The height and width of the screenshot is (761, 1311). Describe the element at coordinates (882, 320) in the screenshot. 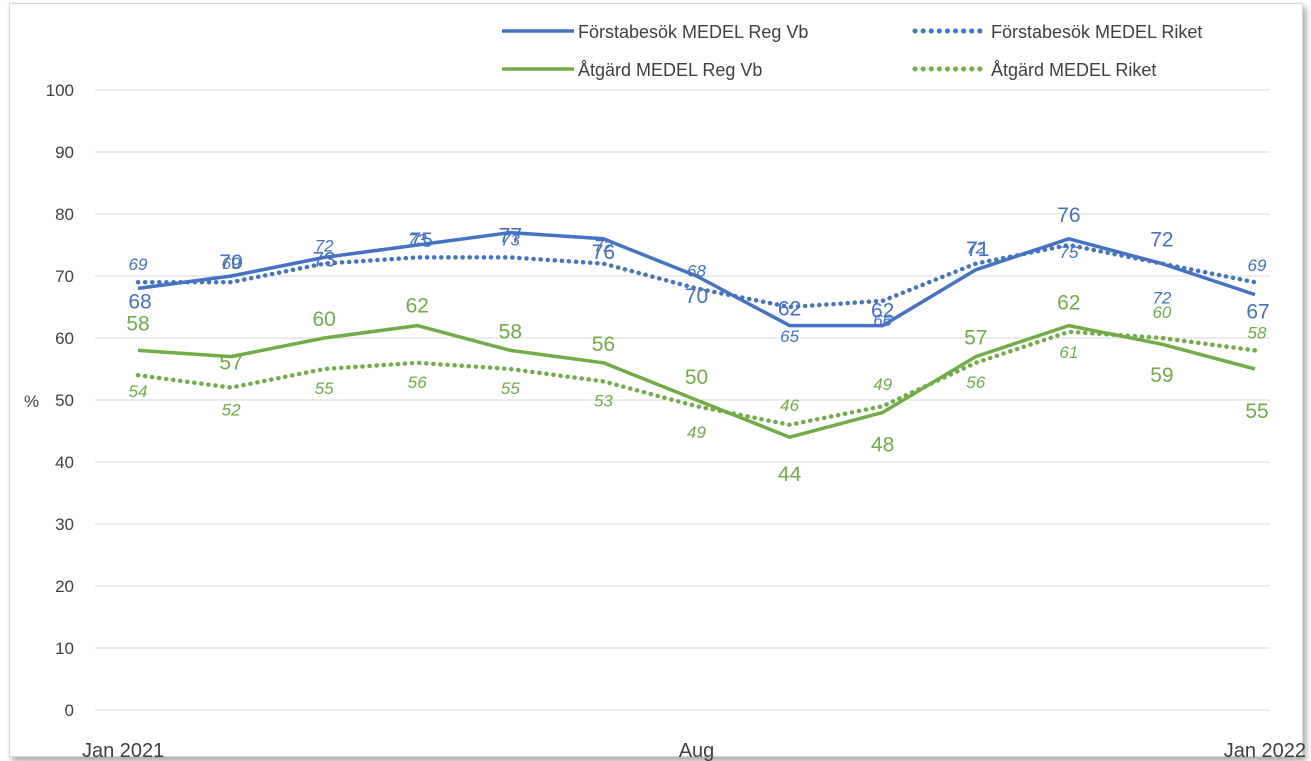

I see `data-label-series-2: 66` at that location.